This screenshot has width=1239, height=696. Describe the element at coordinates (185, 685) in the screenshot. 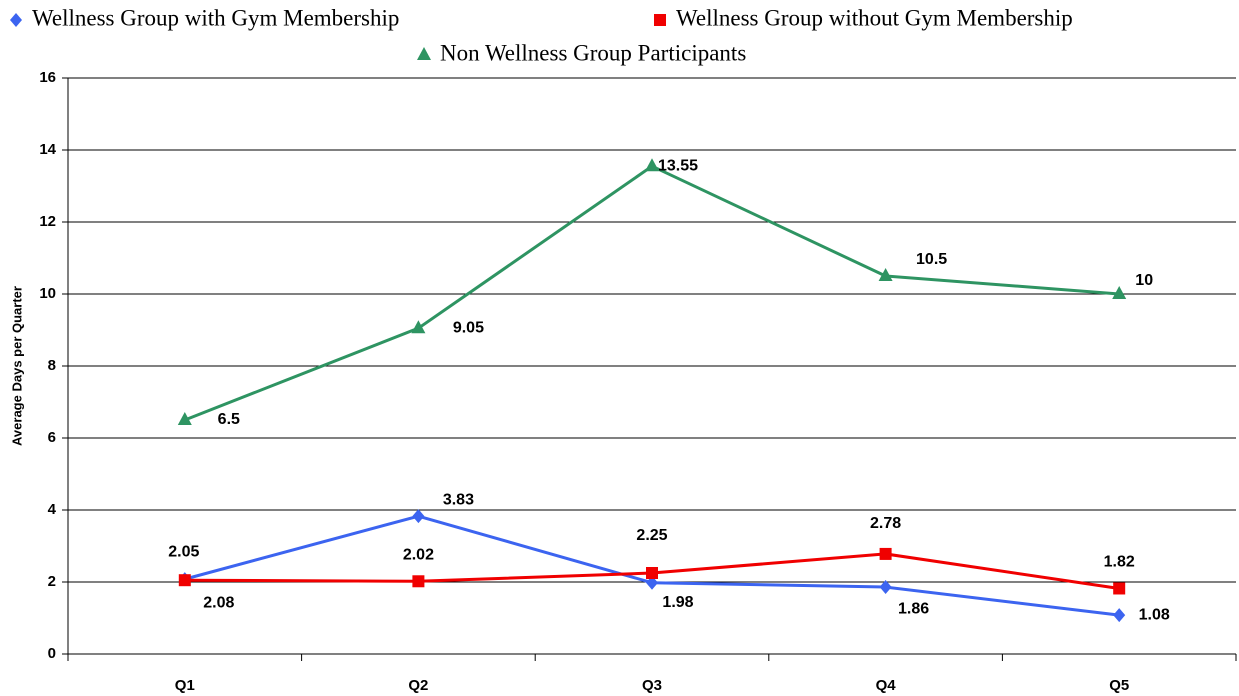

I see `x-tick-label: Q1` at that location.